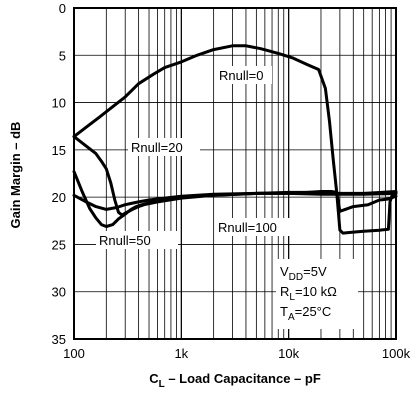 The width and height of the screenshot is (420, 393). What do you see at coordinates (292, 297) in the screenshot?
I see `condition-rl-subscript: L` at bounding box center [292, 297].